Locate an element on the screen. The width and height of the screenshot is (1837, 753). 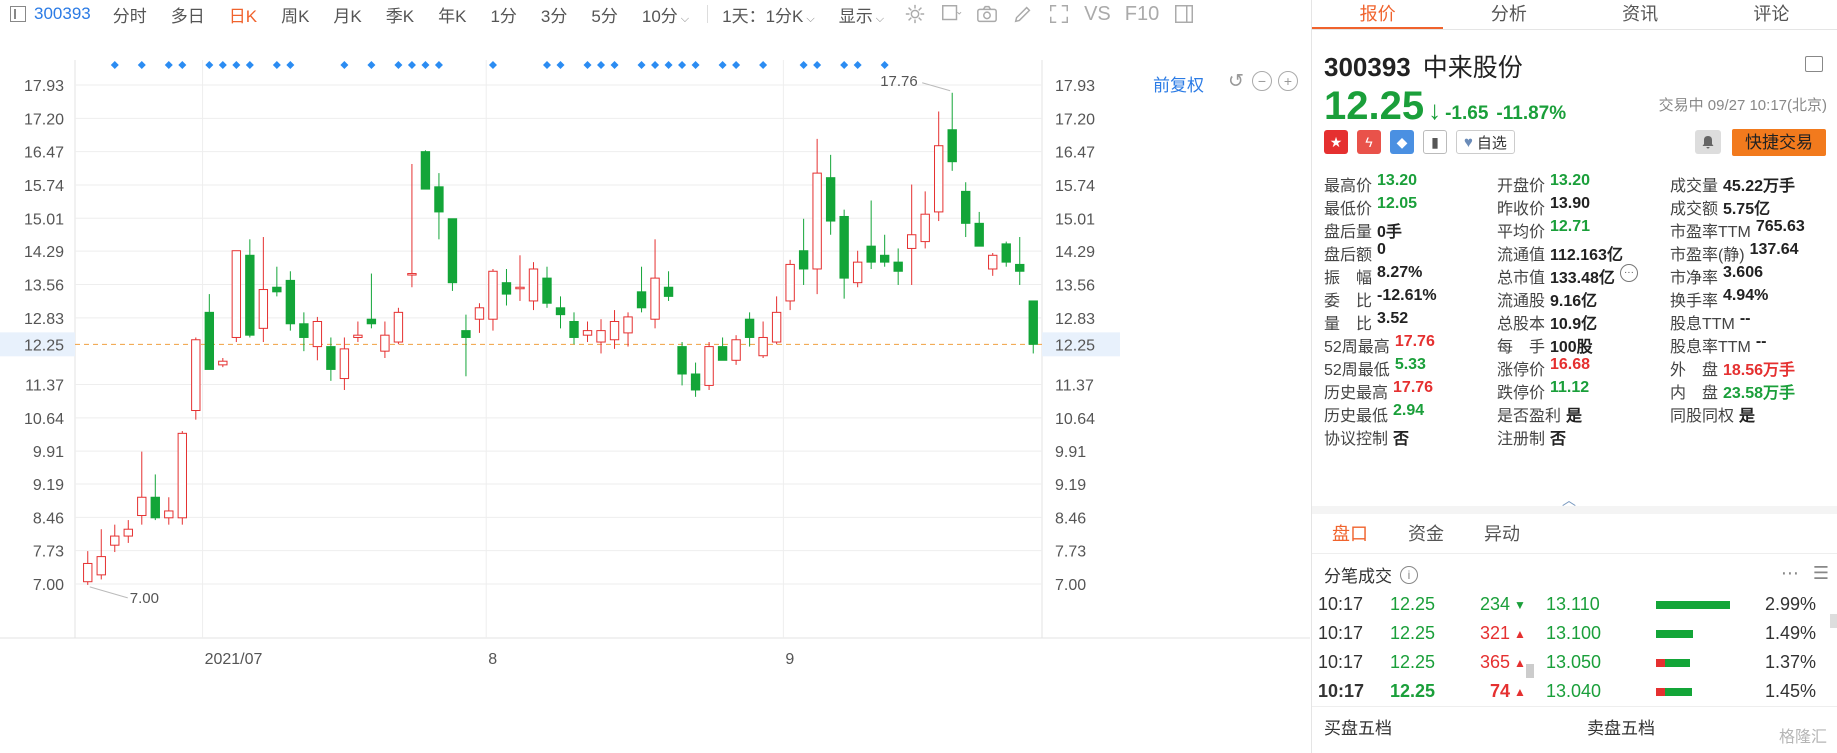
compare-button: VS is located at coordinates (1097, 13).